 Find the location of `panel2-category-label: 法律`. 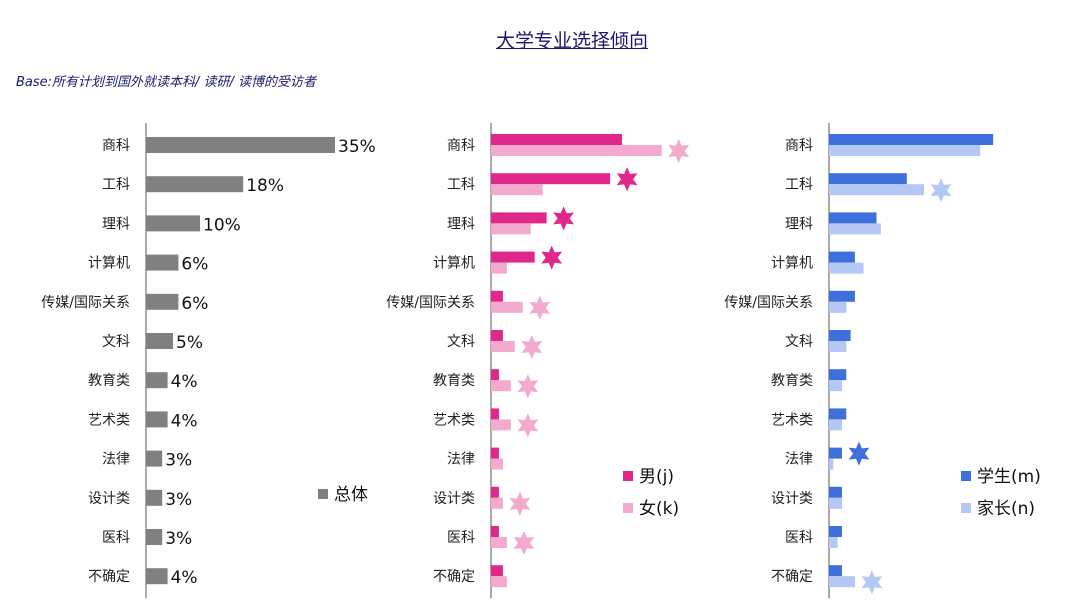

panel2-category-label: 法律 is located at coordinates (461, 460).